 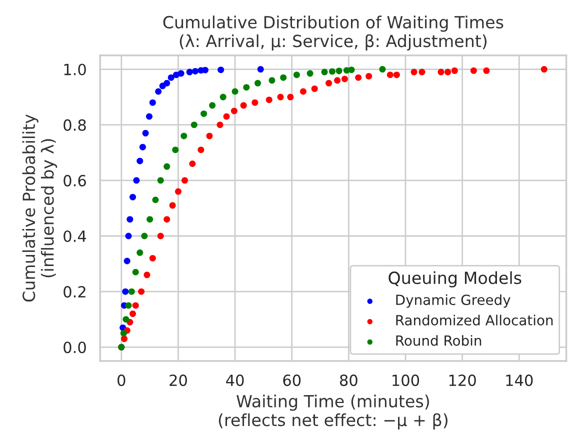 What do you see at coordinates (333, 412) in the screenshot?
I see `x-axis-title: Waiting Time (minutes) (reflects net effect: −μ + β)` at bounding box center [333, 412].